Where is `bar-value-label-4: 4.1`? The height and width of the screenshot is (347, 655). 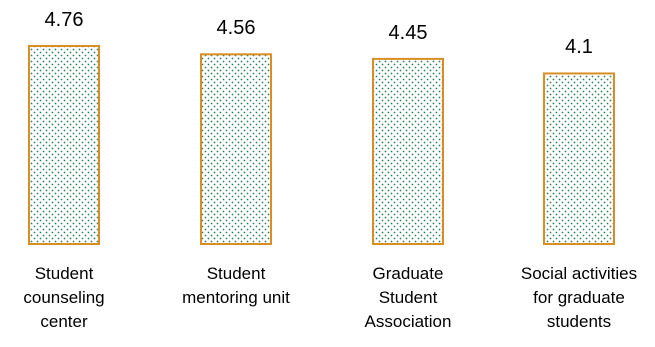
bar-value-label-4: 4.1 is located at coordinates (579, 47).